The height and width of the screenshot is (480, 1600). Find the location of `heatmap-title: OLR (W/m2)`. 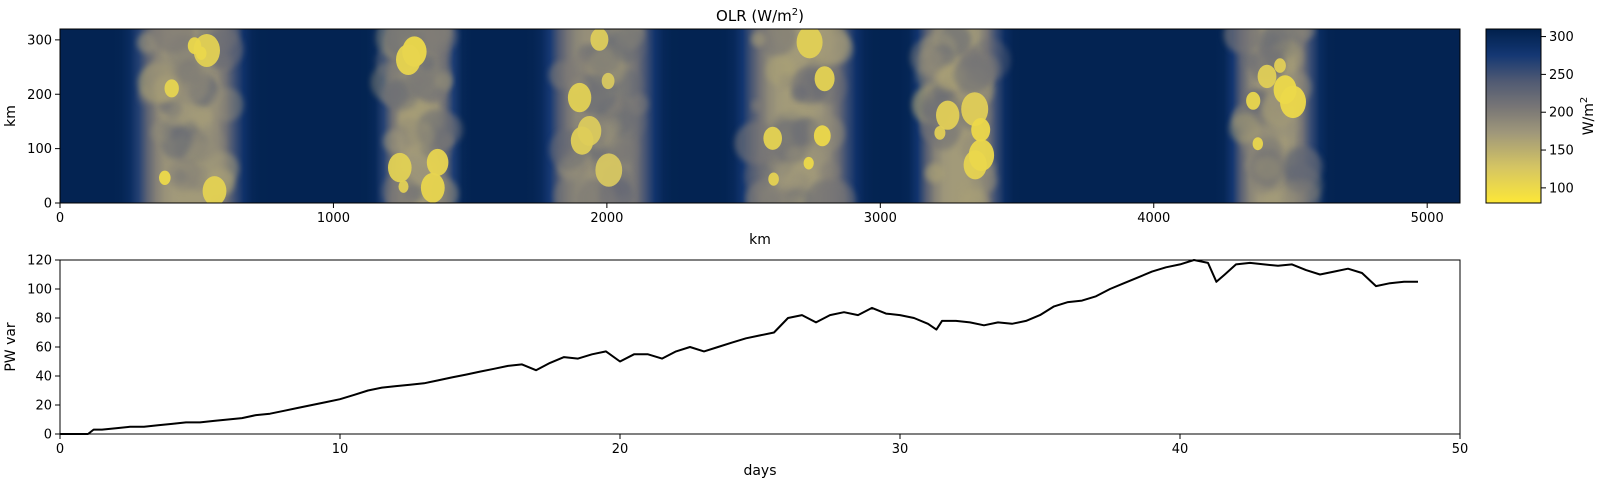

heatmap-title: OLR (W/m2) is located at coordinates (760, 16).